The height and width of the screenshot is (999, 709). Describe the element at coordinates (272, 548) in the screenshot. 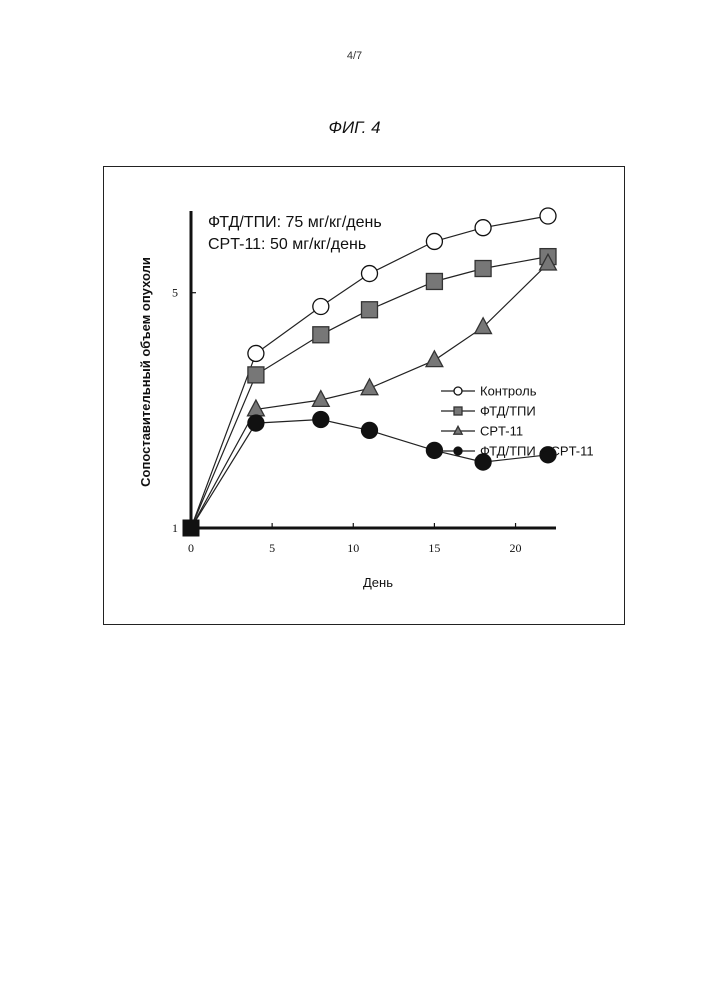

I see `x-tick-label: 5` at that location.